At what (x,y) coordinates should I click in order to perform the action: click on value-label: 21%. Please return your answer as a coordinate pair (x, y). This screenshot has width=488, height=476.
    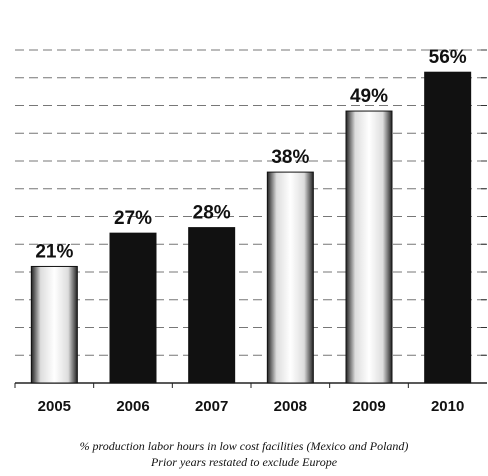
    Looking at the image, I should click on (54, 251).